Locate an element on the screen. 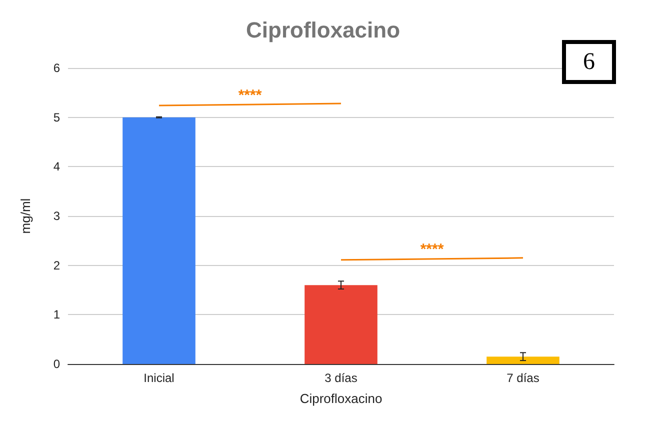 Image resolution: width=646 pixels, height=423 pixels. y-tick-label: 5 is located at coordinates (56, 117).